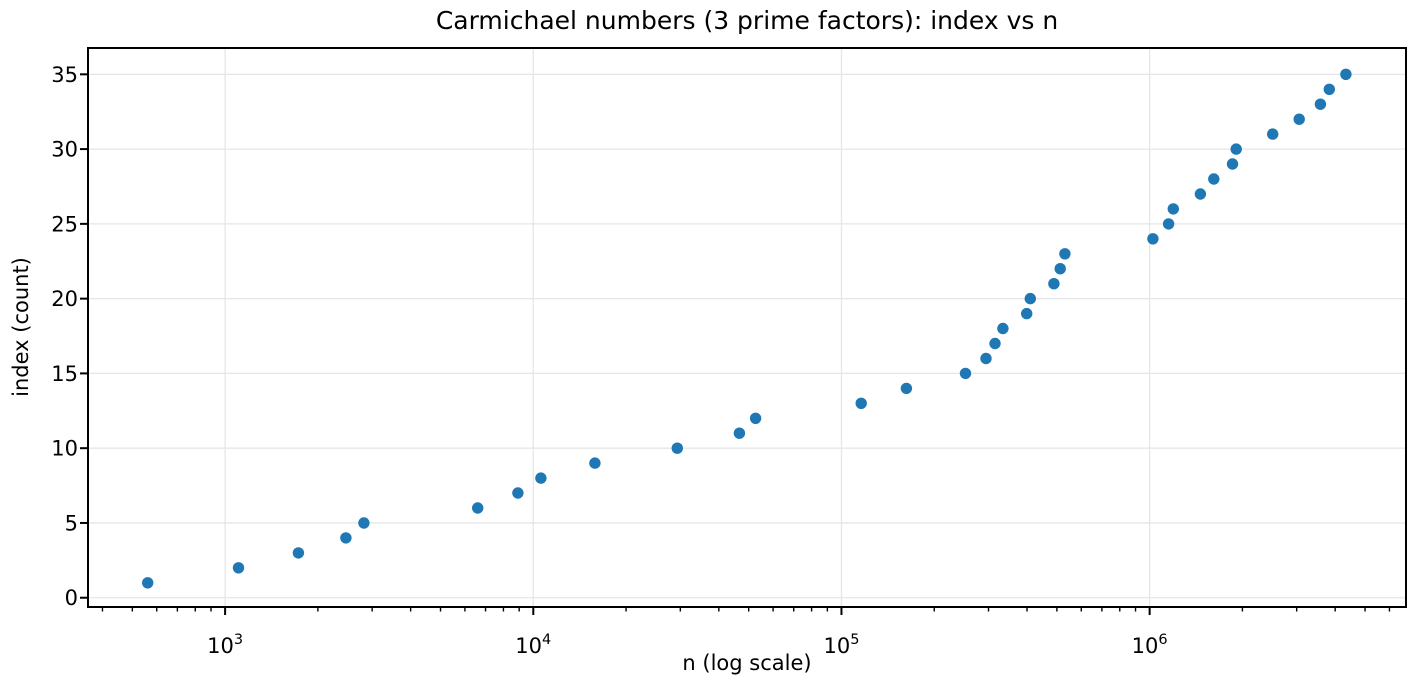 The image size is (1421, 694). What do you see at coordinates (64, 75) in the screenshot?
I see `y-tick-label: 35` at bounding box center [64, 75].